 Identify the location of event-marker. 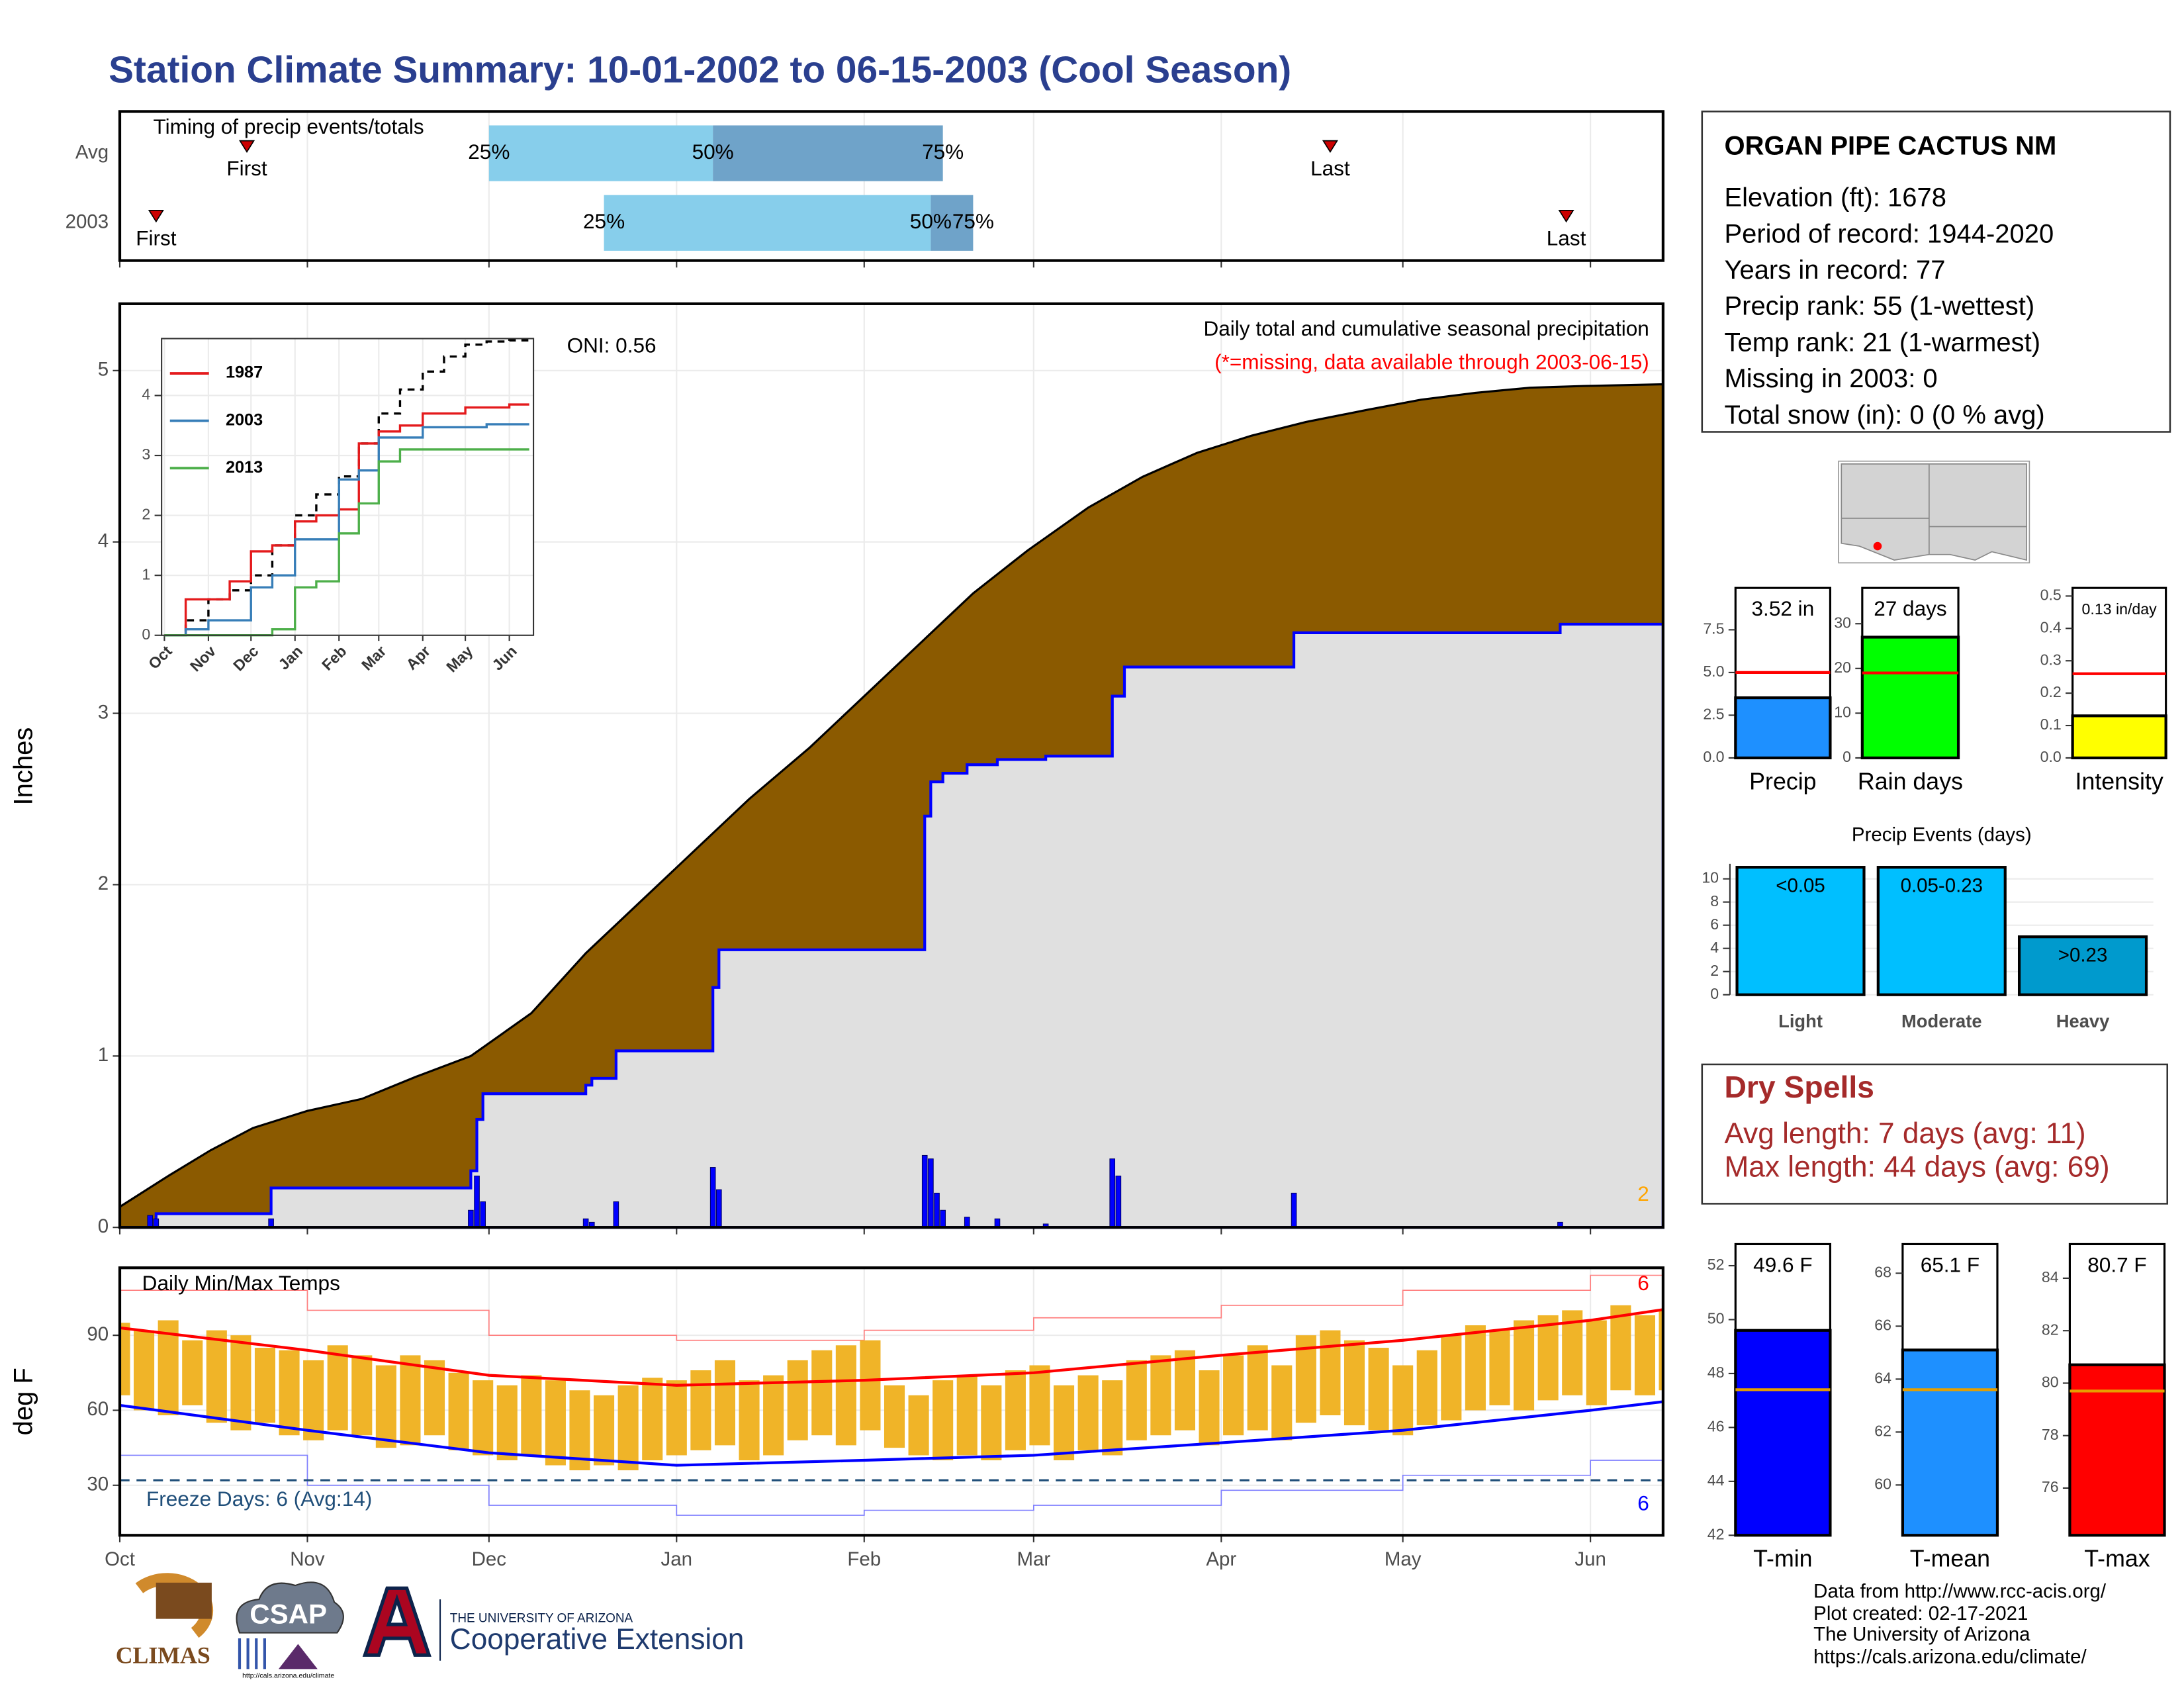
(1330, 147).